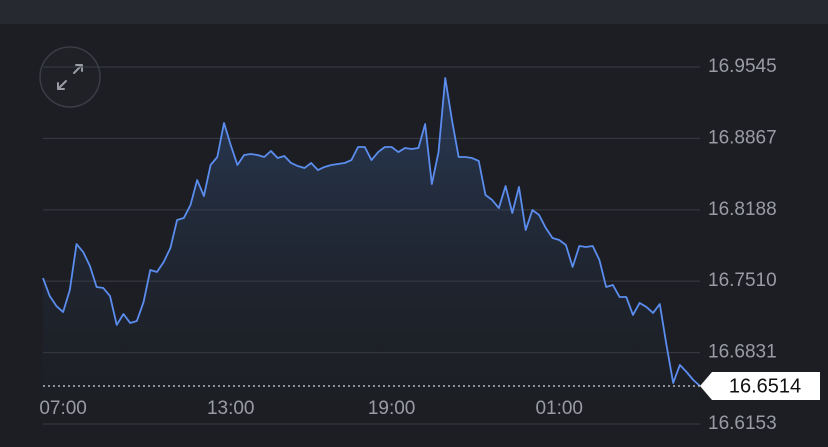  Describe the element at coordinates (742, 137) in the screenshot. I see `y-tick-label: 16.8867` at that location.